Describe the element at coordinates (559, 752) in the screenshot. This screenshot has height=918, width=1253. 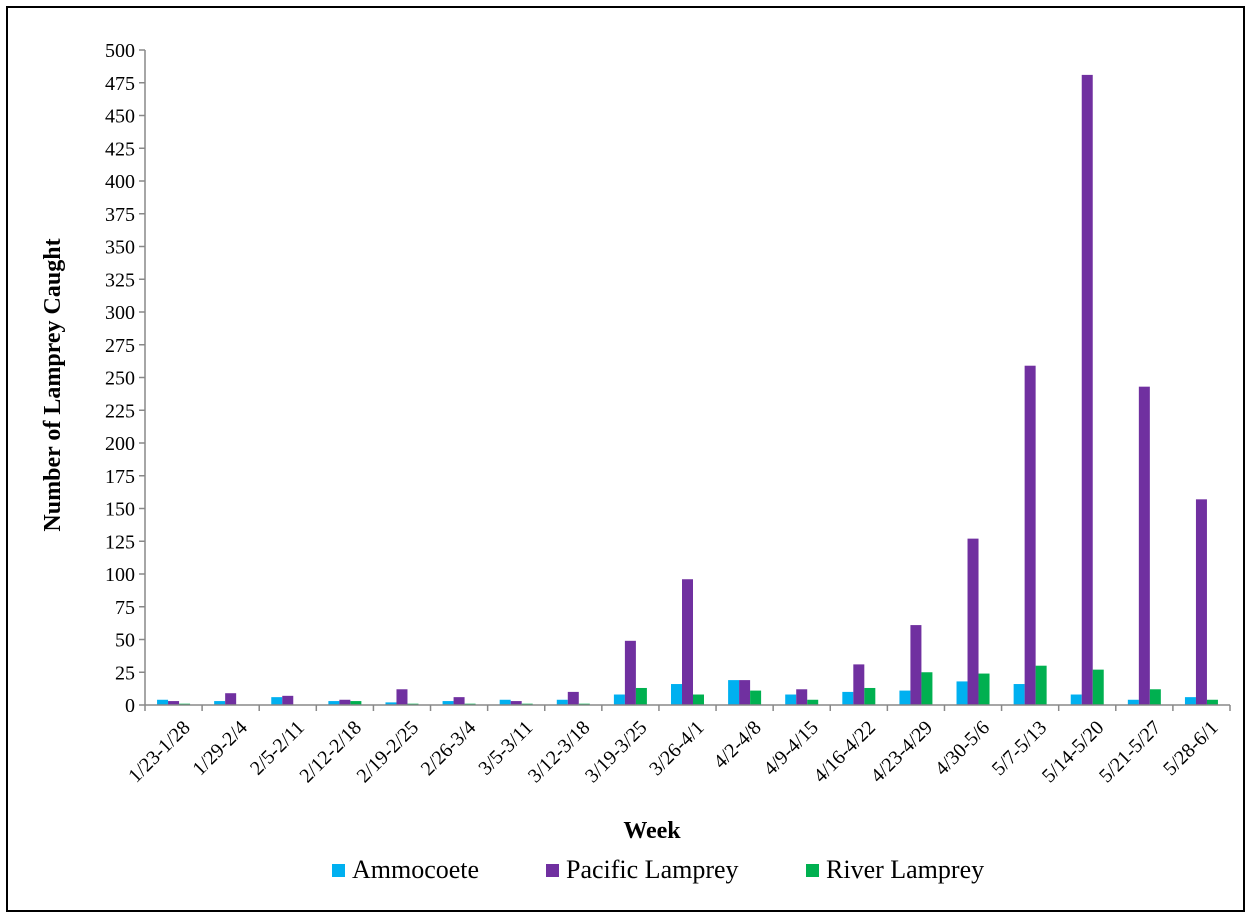
I see `x-tick-label: 3/12-3/18` at that location.